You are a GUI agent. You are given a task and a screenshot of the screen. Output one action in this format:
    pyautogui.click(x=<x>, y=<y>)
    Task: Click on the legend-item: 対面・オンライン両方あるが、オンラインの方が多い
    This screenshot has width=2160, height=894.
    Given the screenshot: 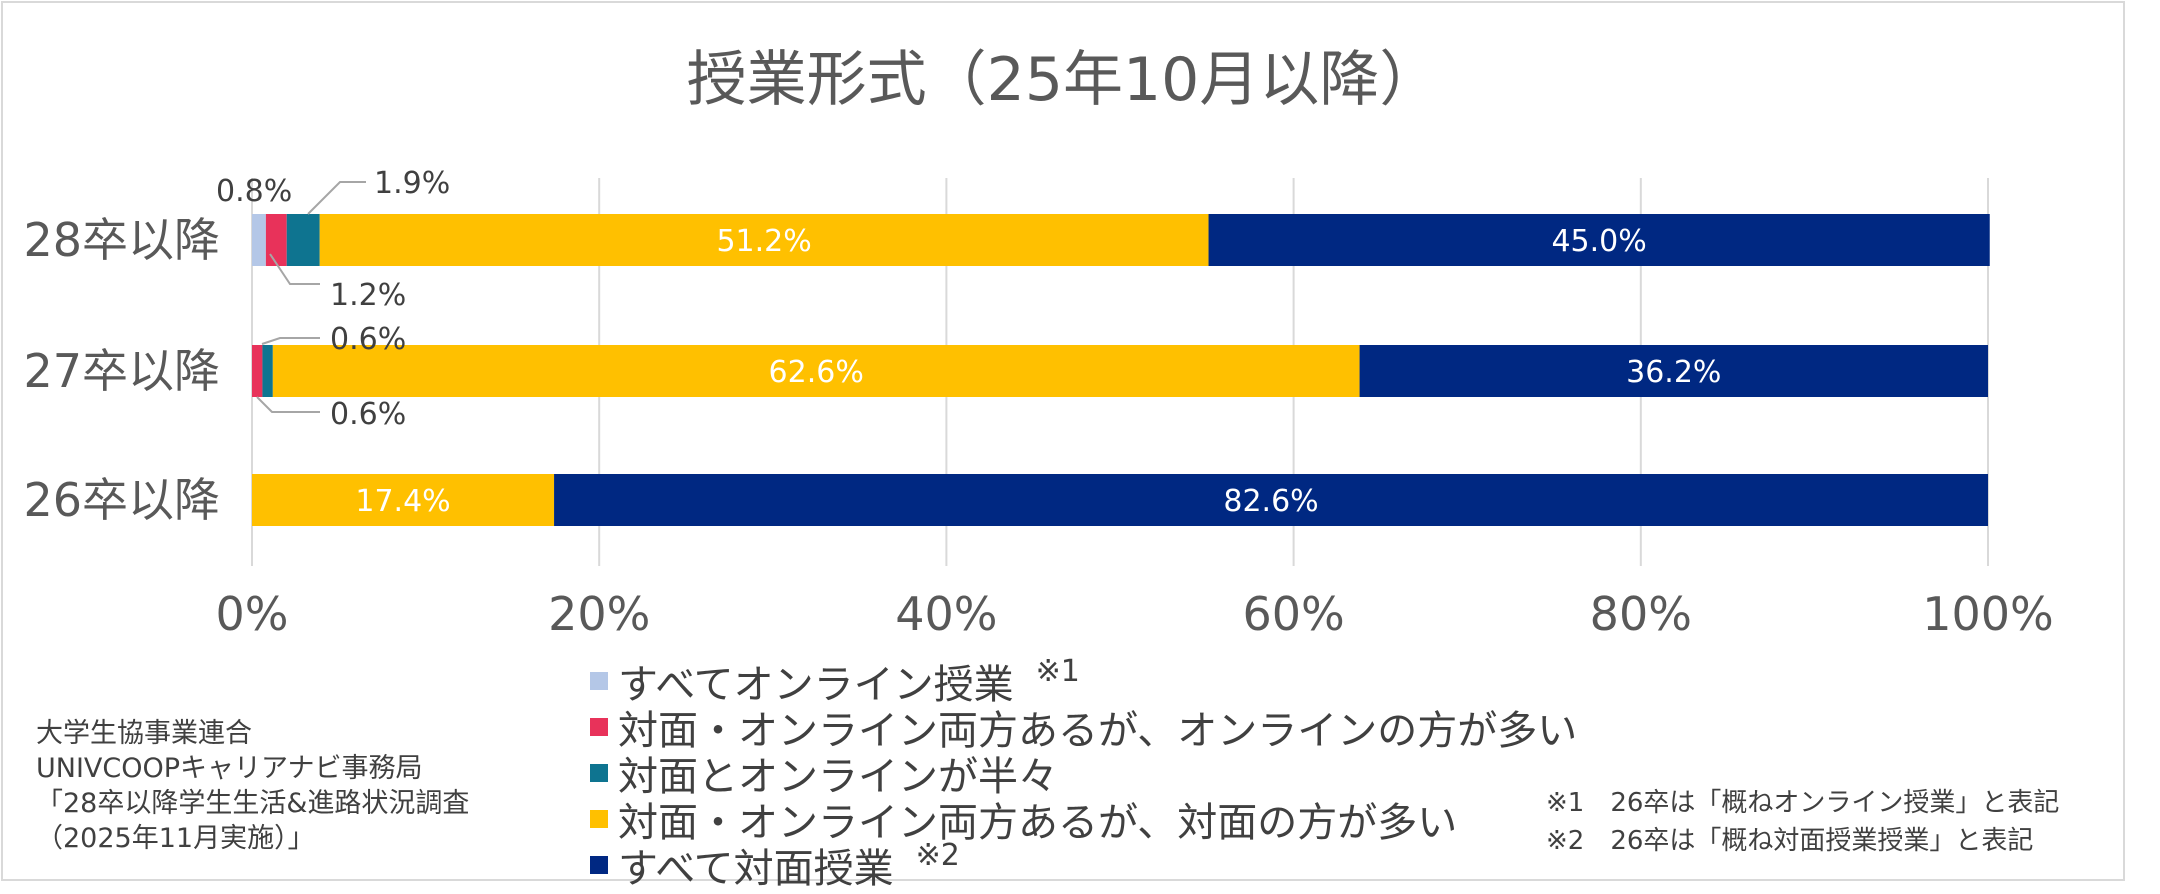 What is the action you would take?
    pyautogui.click(x=1083, y=729)
    